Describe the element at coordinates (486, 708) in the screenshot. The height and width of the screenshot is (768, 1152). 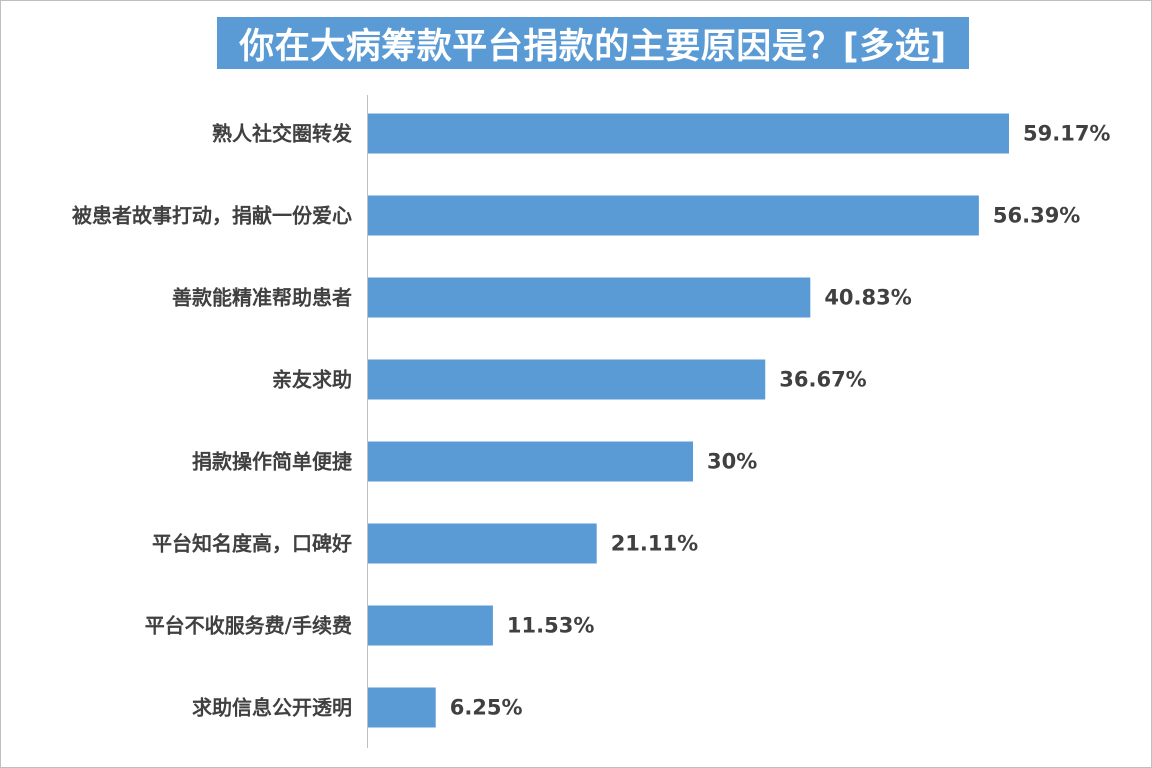
I see `value-label-8: 6.25%` at that location.